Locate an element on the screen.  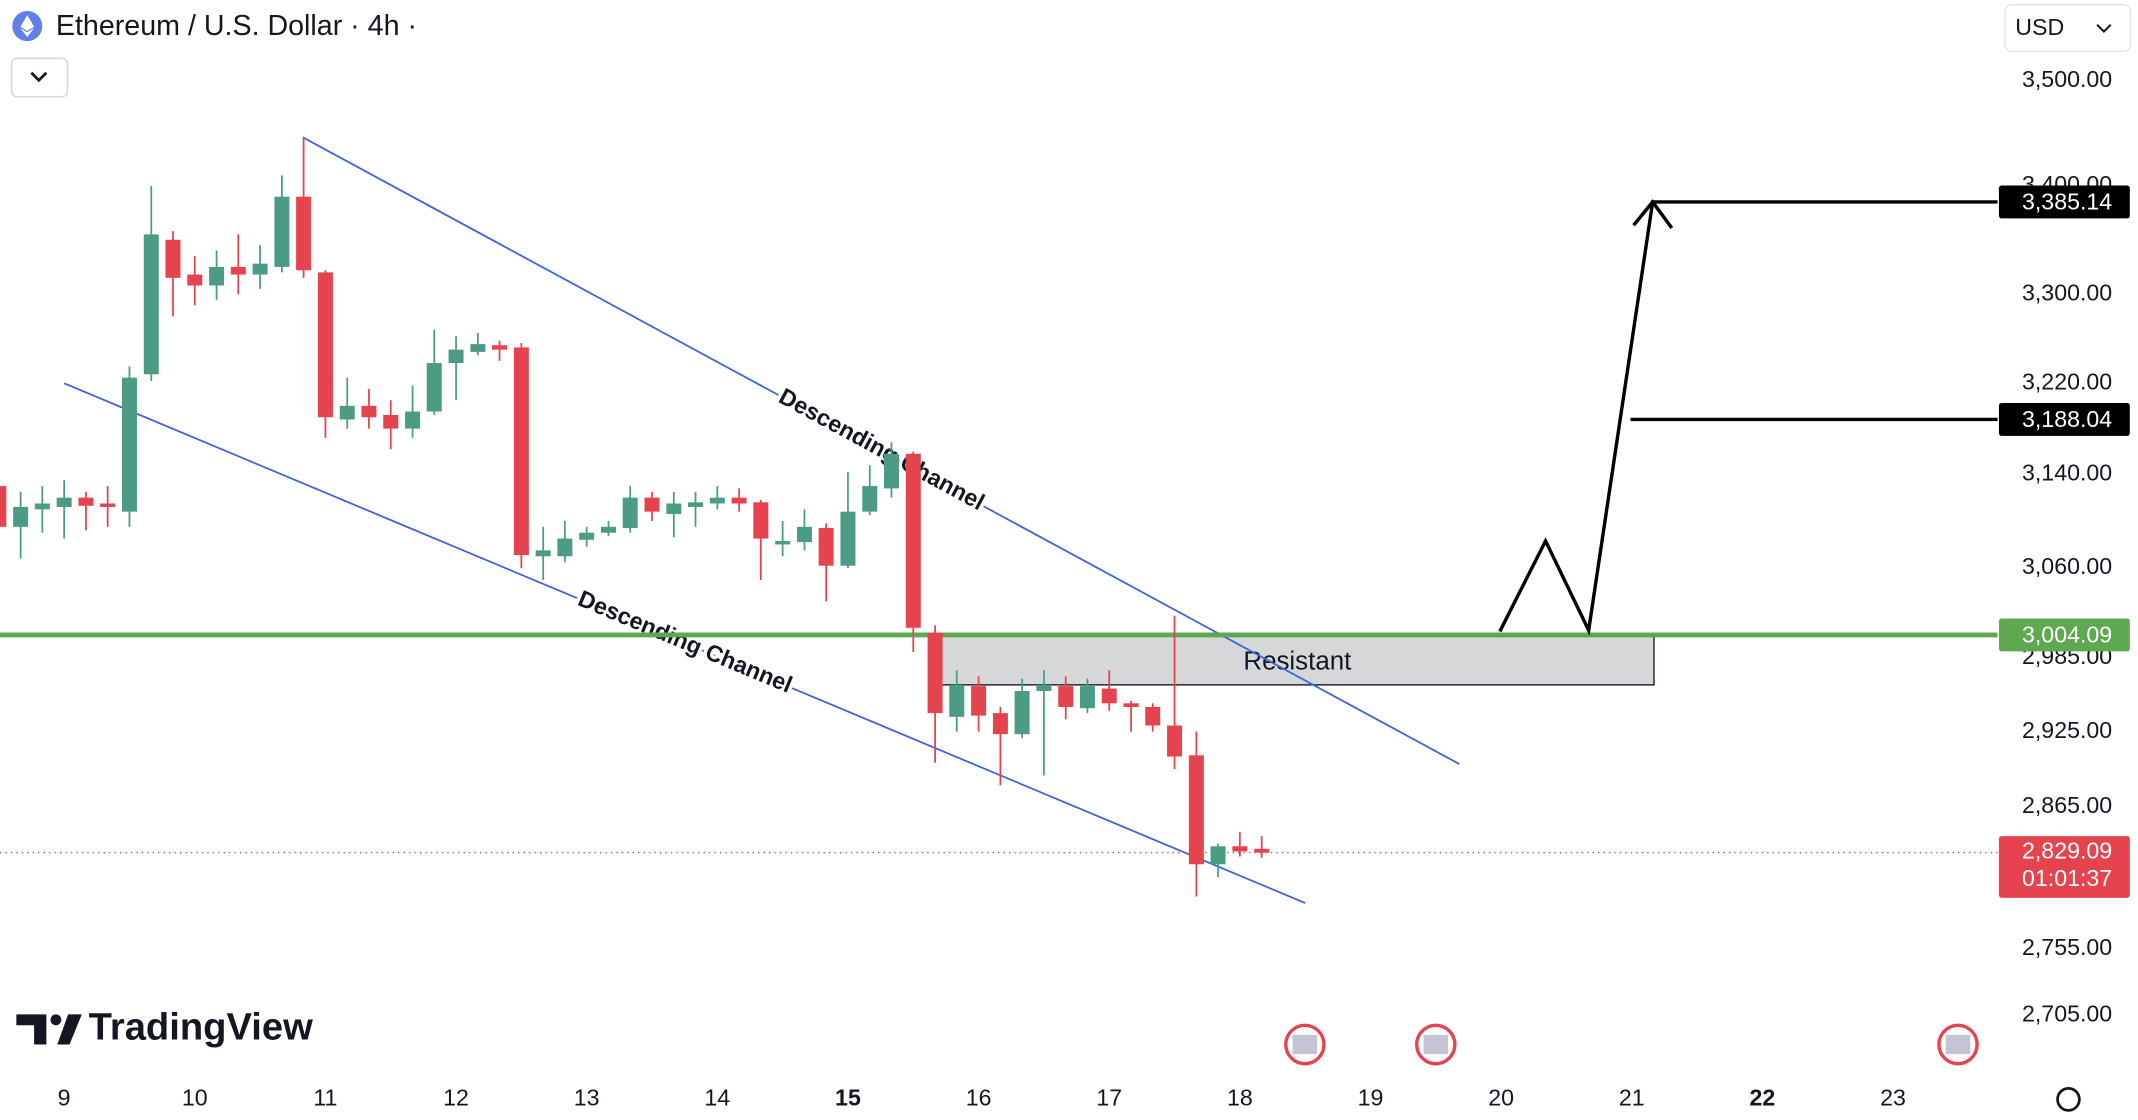
brand: TradingView is located at coordinates (201, 1026).